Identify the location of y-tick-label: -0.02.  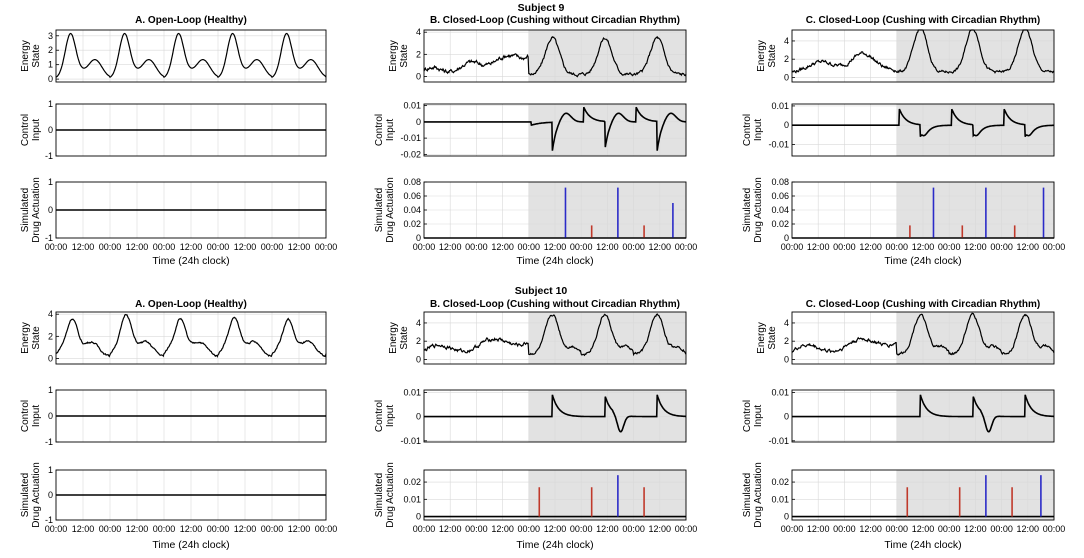
(410, 154).